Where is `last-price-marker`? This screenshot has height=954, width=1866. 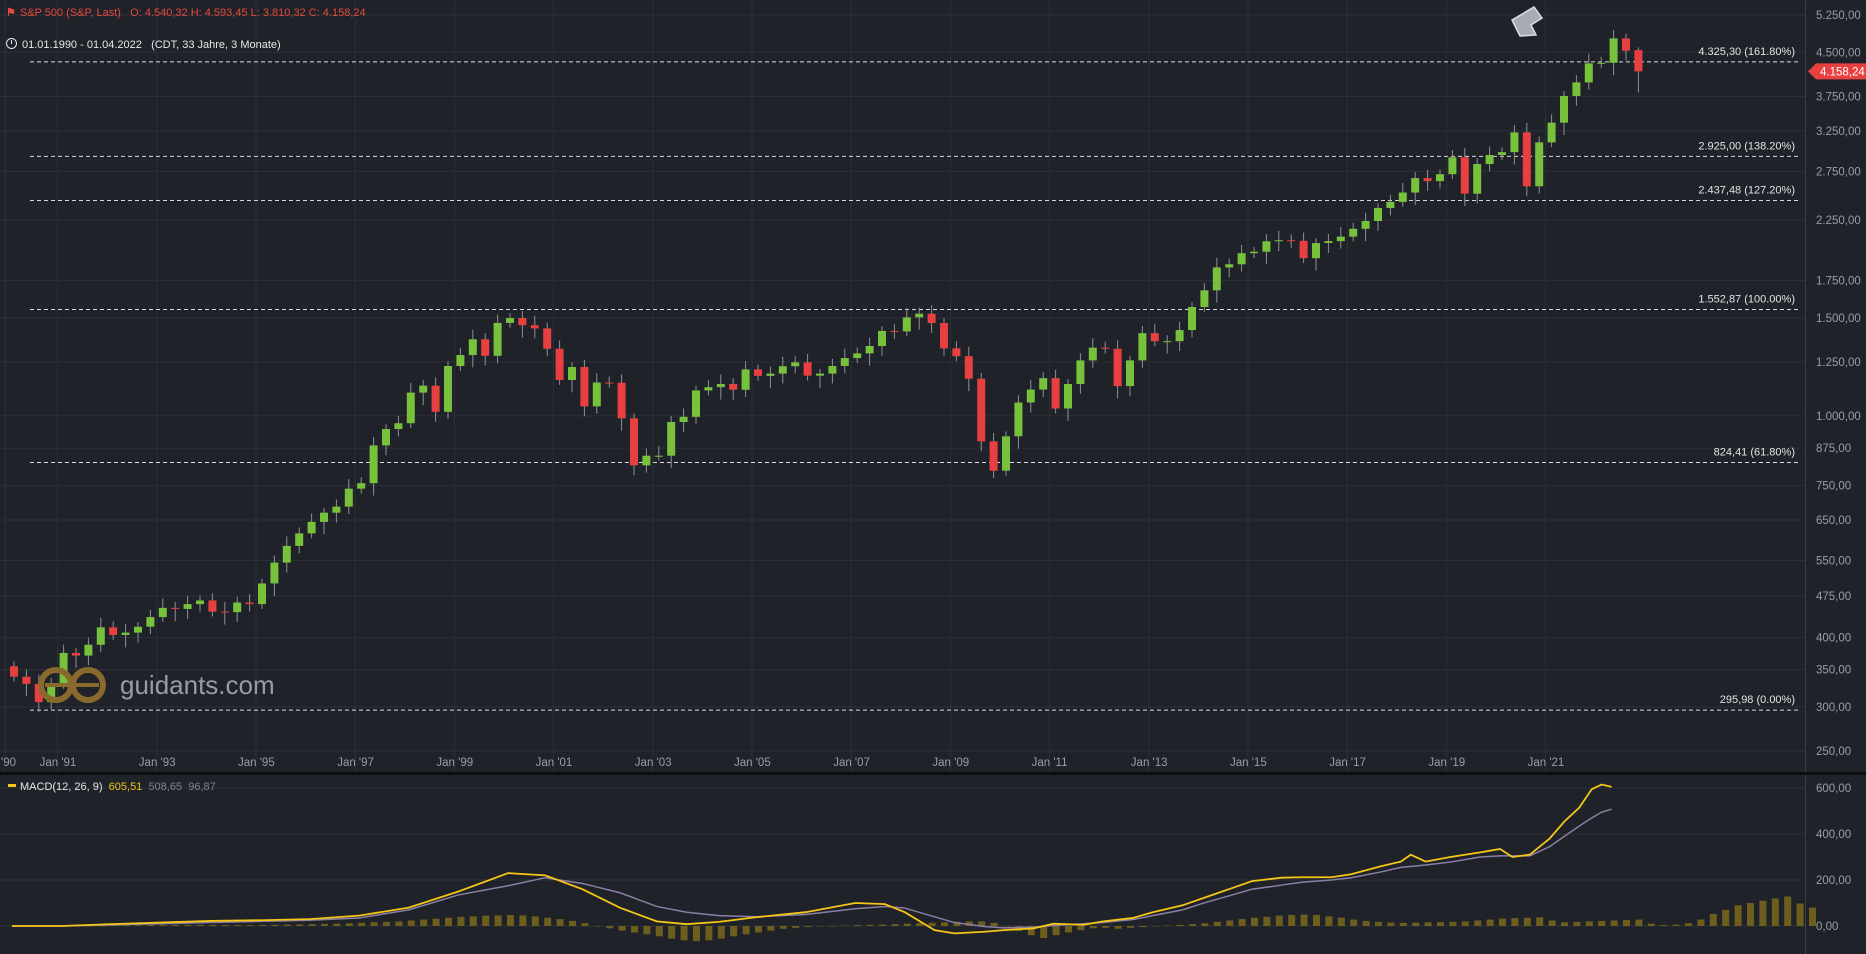 last-price-marker is located at coordinates (1837, 71).